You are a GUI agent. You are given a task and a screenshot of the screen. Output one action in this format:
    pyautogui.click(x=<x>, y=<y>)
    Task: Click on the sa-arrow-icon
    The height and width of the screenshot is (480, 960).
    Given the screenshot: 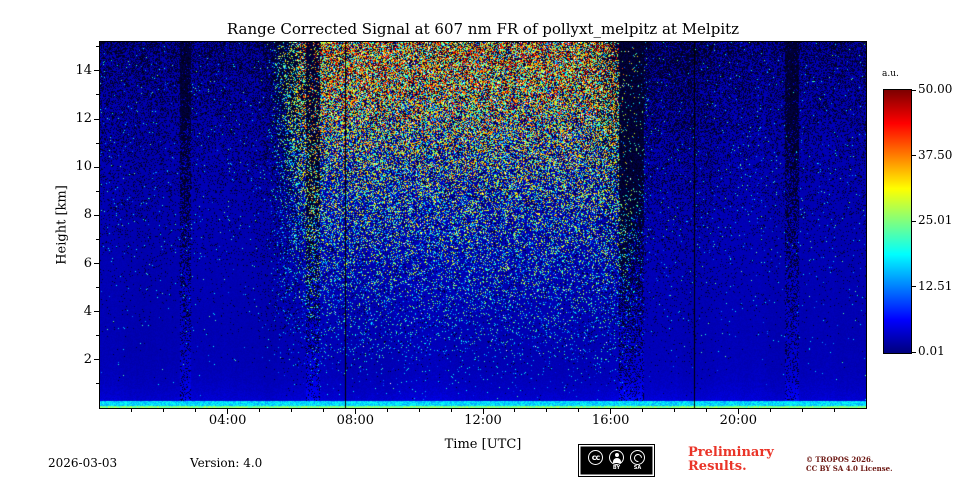 What is the action you would take?
    pyautogui.click(x=637, y=457)
    